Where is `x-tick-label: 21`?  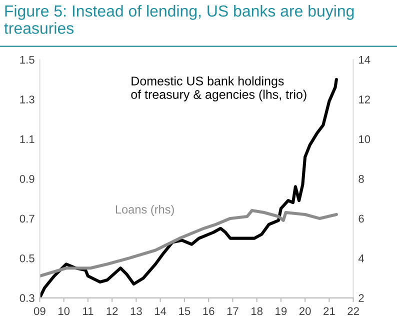
x-tick-label: 21 is located at coordinates (329, 311).